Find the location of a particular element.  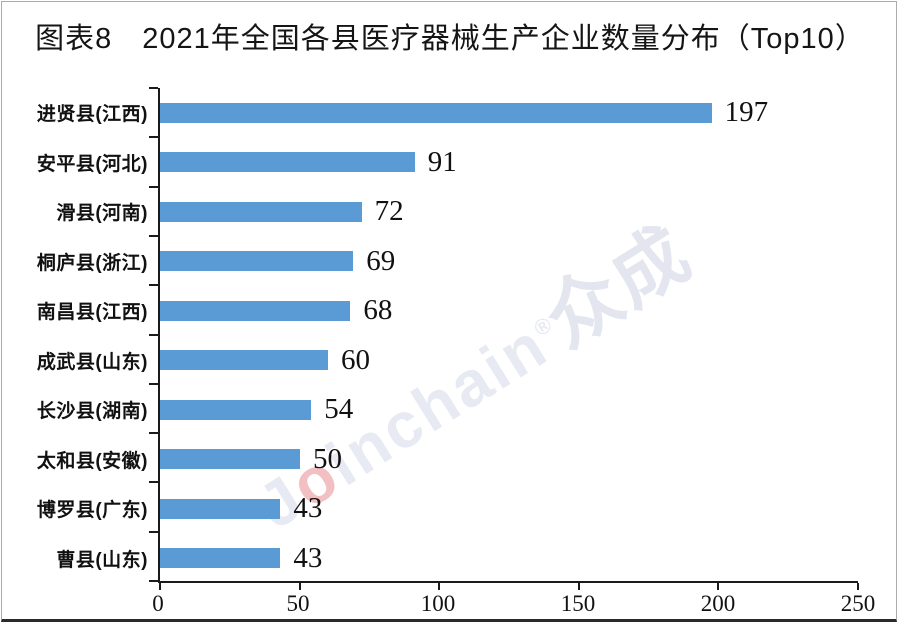

value-label: 68 is located at coordinates (378, 310).